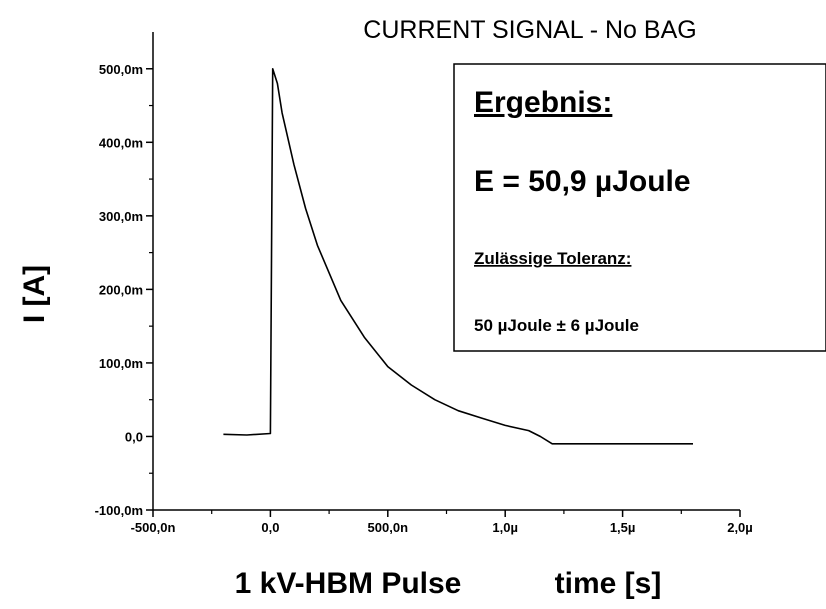 This screenshot has height=609, width=826. I want to click on result-heading: Ergebnis:, so click(543, 102).